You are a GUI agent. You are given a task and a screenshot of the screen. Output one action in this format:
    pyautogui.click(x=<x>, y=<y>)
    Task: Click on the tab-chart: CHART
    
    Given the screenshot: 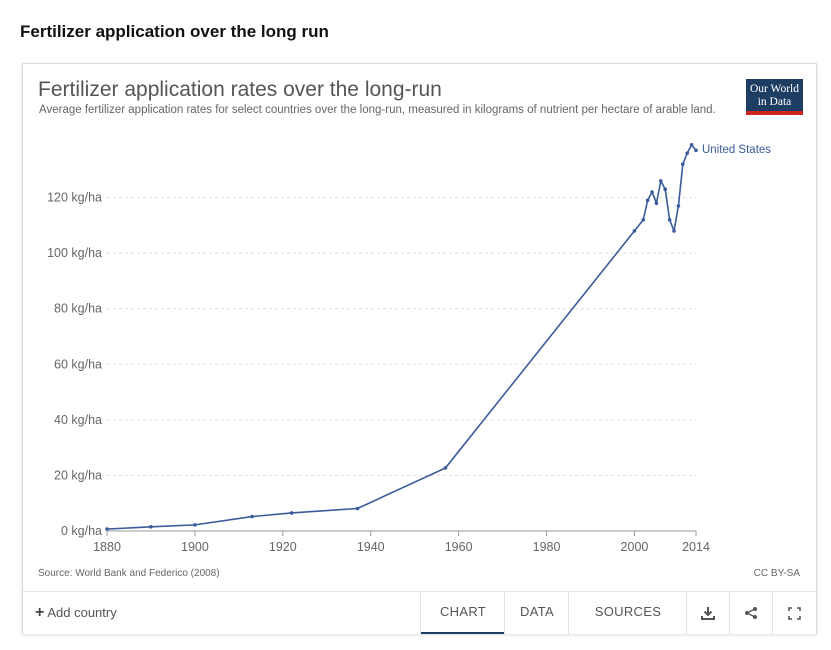 What is the action you would take?
    pyautogui.click(x=462, y=613)
    